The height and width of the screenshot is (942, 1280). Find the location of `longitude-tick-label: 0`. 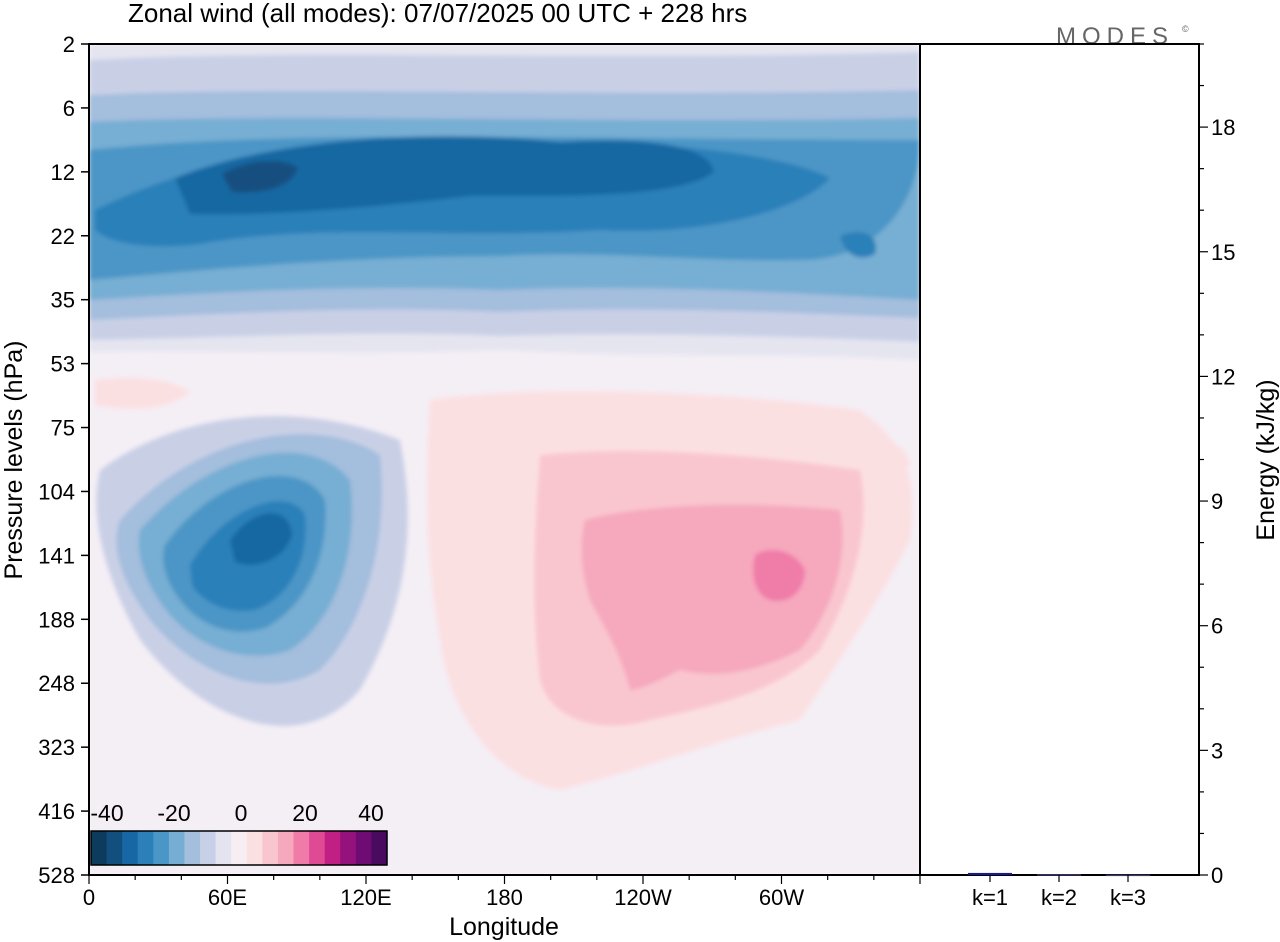

longitude-tick-label: 0 is located at coordinates (89, 897).